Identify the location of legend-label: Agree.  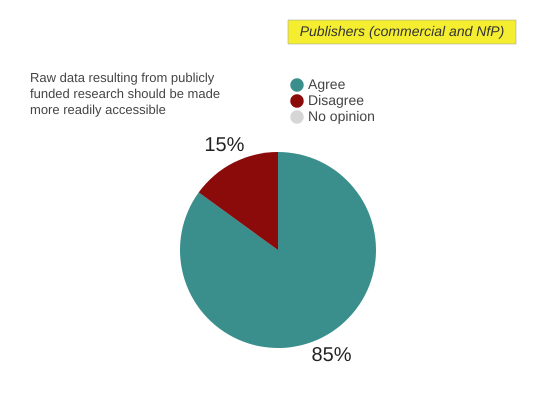
(327, 84).